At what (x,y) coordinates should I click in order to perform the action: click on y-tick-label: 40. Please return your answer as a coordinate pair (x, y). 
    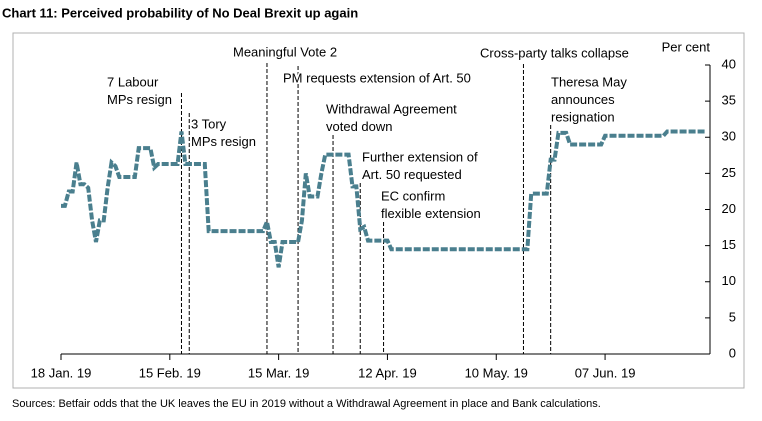
    Looking at the image, I should click on (729, 63).